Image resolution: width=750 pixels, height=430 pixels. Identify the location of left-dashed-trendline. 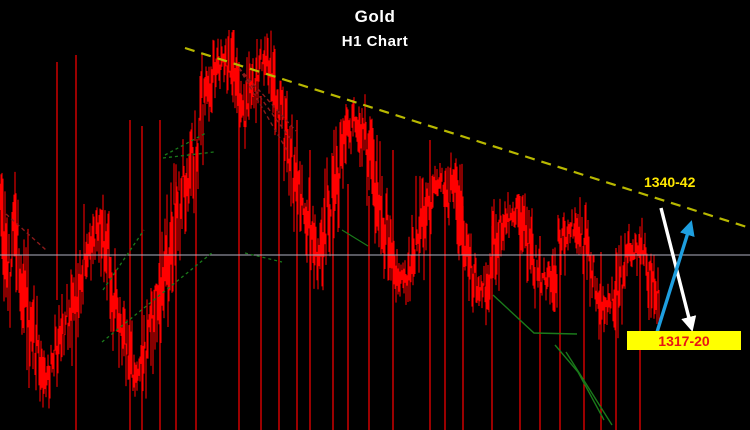
(26, 232).